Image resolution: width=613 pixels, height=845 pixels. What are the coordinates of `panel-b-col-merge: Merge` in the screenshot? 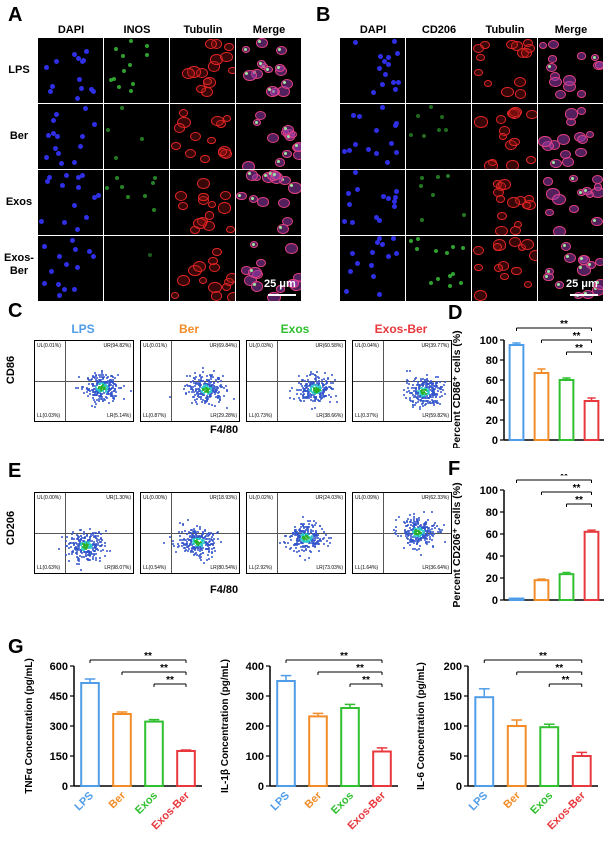 It's located at (571, 30).